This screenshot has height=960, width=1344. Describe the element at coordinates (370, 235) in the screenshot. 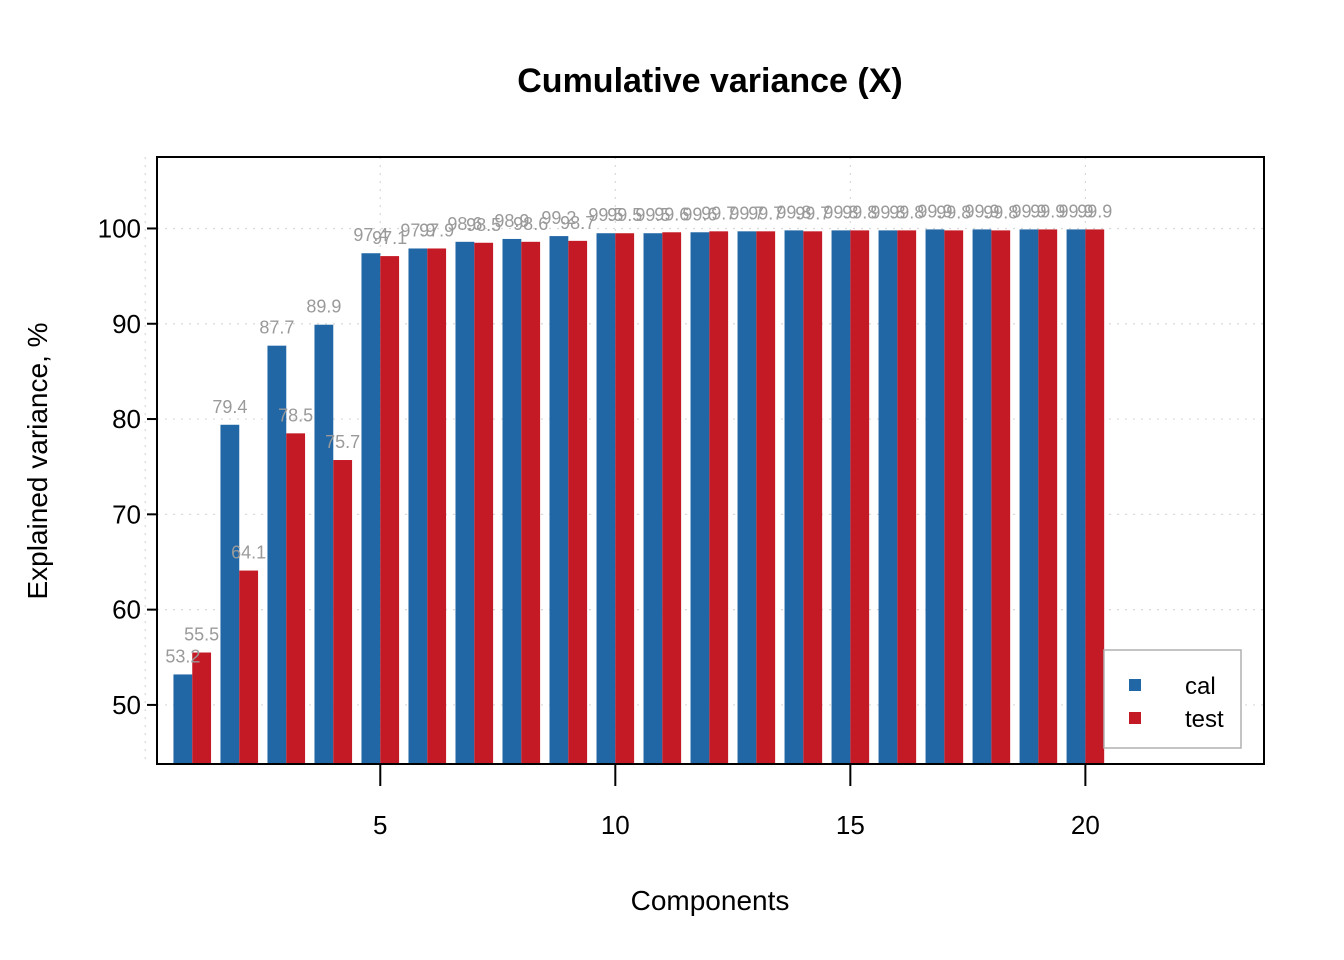

I see `data-label-cal-5: 97.4` at that location.